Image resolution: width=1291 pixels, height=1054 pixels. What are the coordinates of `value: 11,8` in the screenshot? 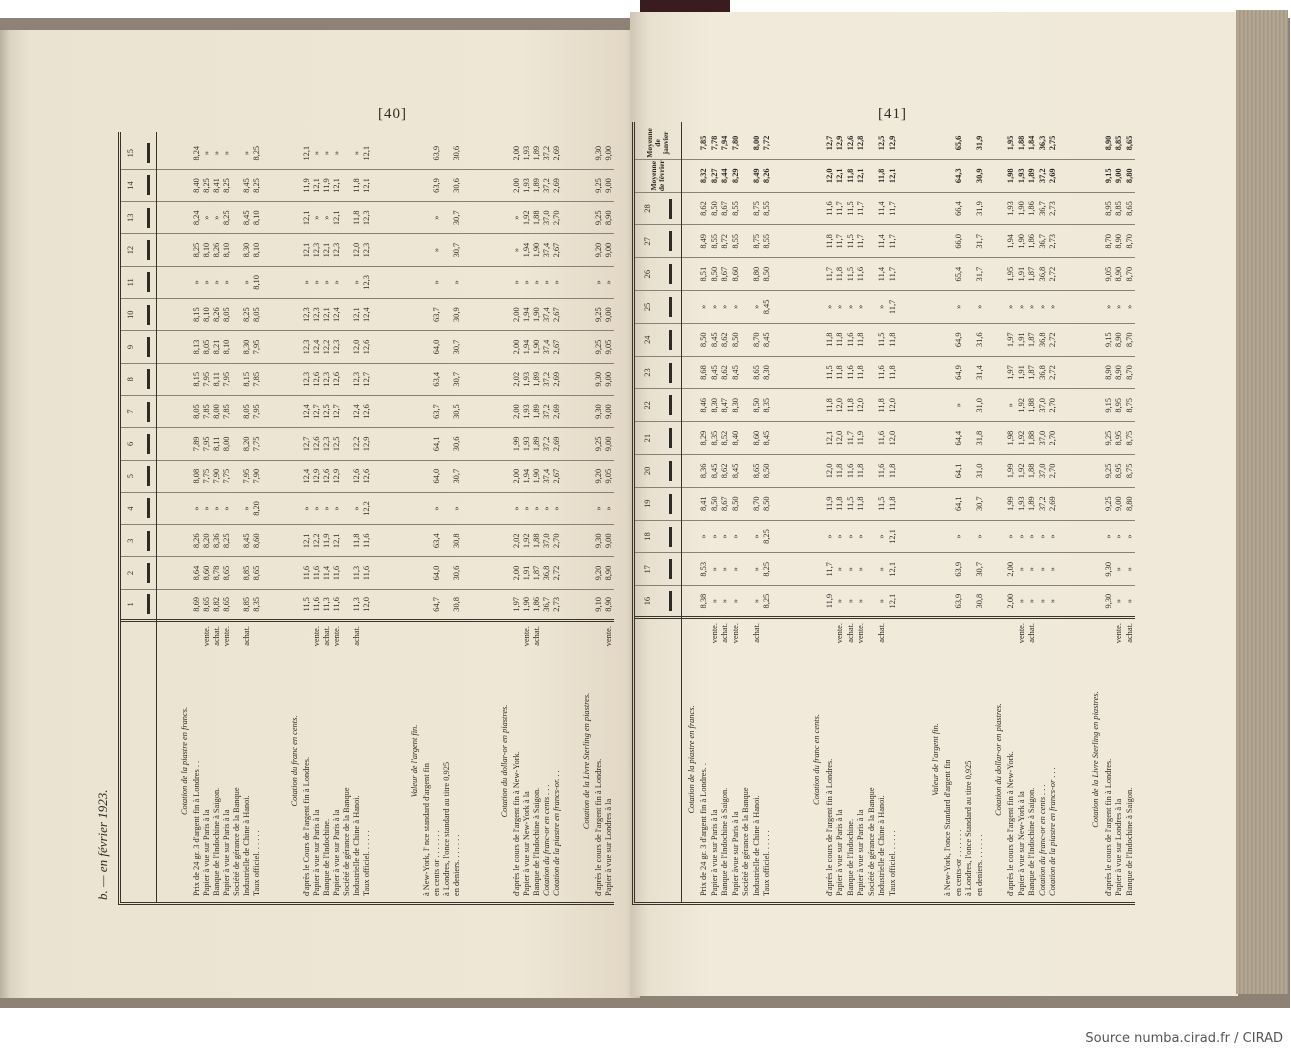 It's located at (882, 175).